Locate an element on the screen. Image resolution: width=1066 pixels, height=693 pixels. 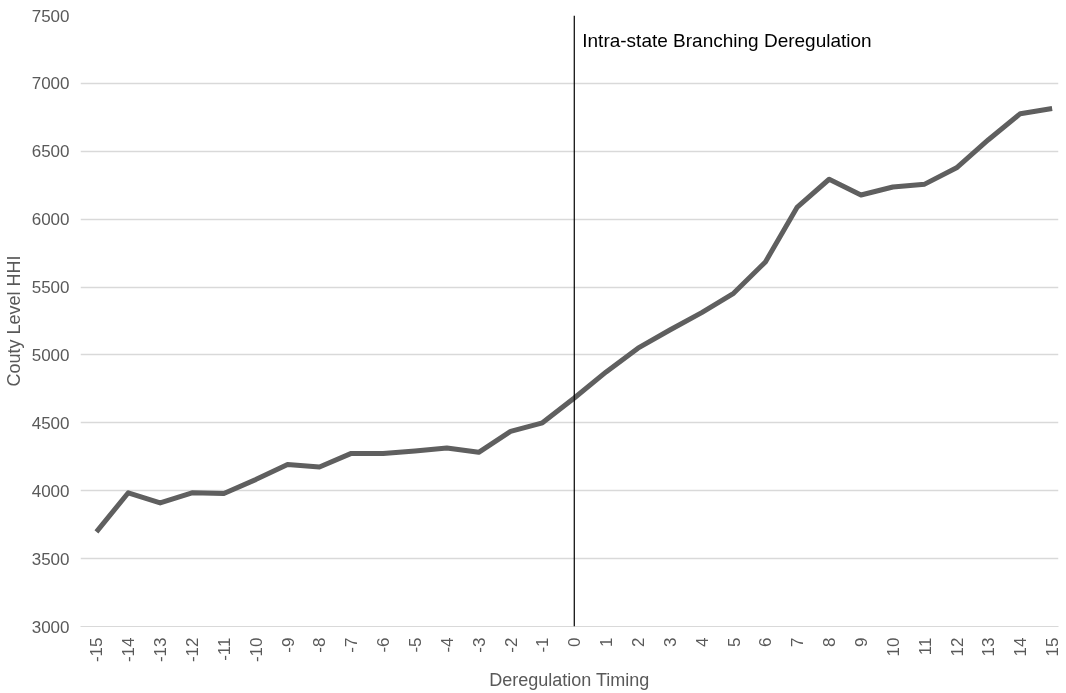
y-tick-label: 6500 is located at coordinates (50, 152).